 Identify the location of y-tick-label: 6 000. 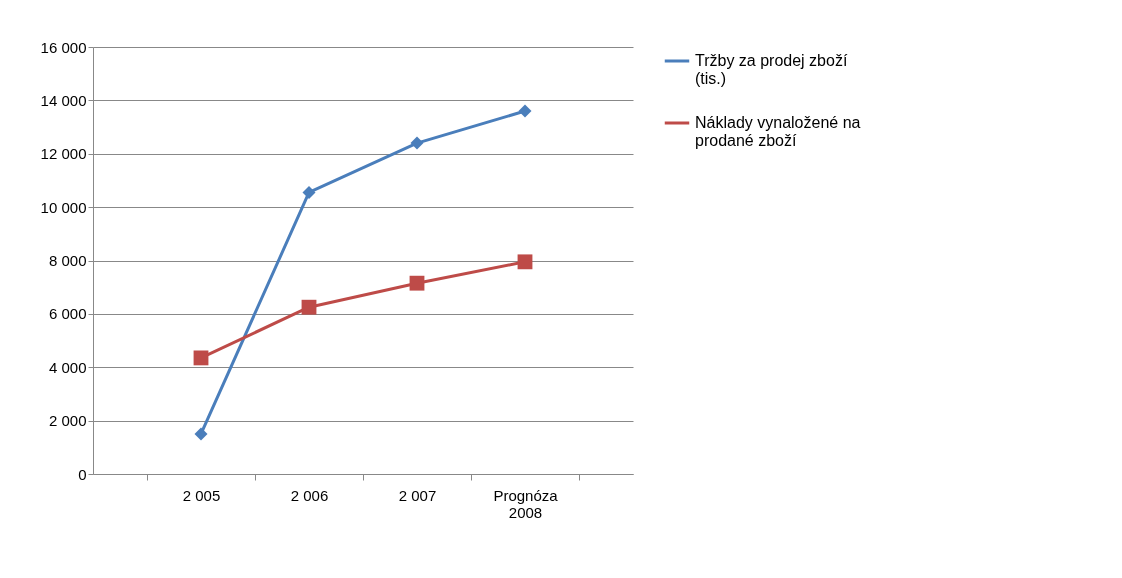
(67, 314).